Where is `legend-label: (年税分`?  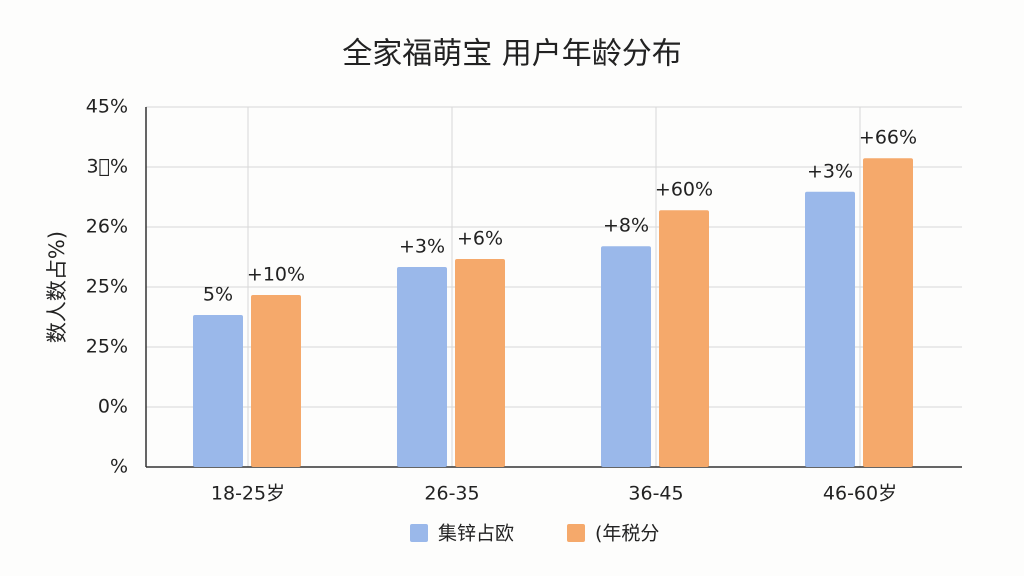 legend-label: (年税分 is located at coordinates (627, 534).